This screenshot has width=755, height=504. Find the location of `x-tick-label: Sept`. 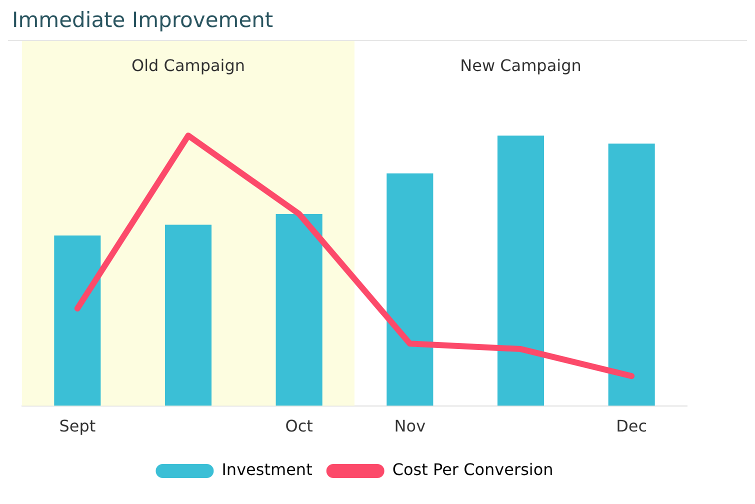

x-tick-label: Sept is located at coordinates (77, 426).